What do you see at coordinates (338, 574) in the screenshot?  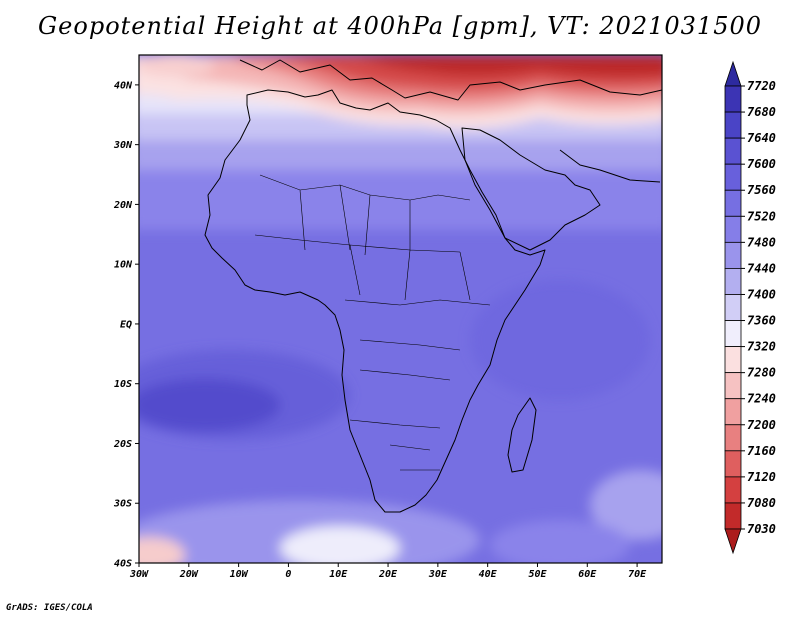 I see `lon-tick-label: 10E` at bounding box center [338, 574].